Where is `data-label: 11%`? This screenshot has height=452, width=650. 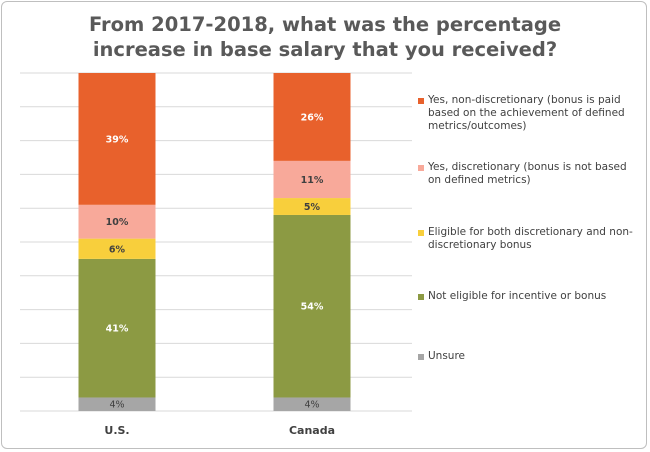 data-label: 11% is located at coordinates (312, 180).